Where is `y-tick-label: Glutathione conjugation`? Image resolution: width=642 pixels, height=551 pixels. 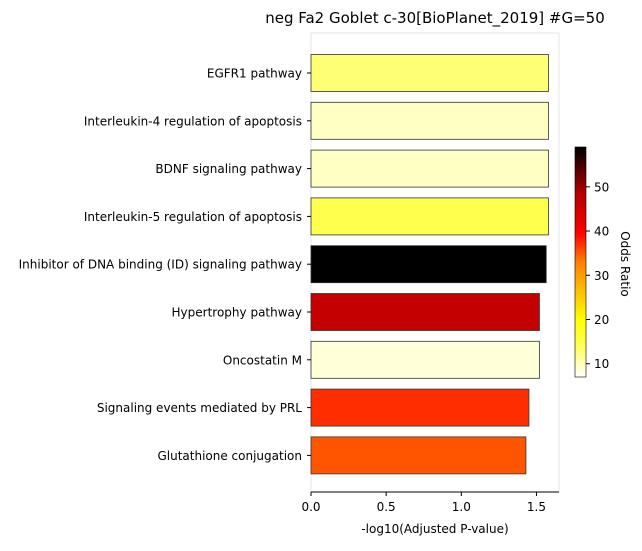
y-tick-label: Glutathione conjugation is located at coordinates (229, 456).